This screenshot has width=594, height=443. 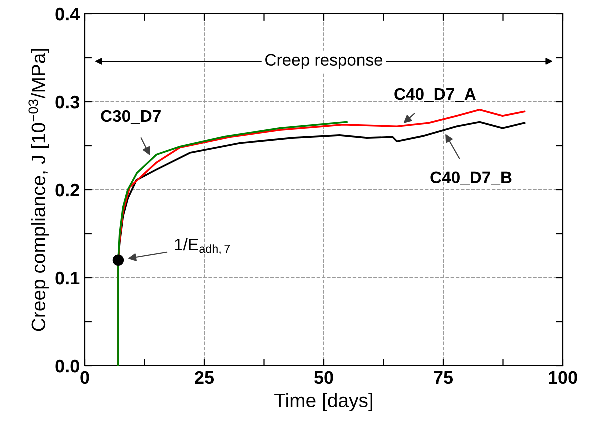 What do you see at coordinates (563, 377) in the screenshot?
I see `x-tick-label: 100` at bounding box center [563, 377].